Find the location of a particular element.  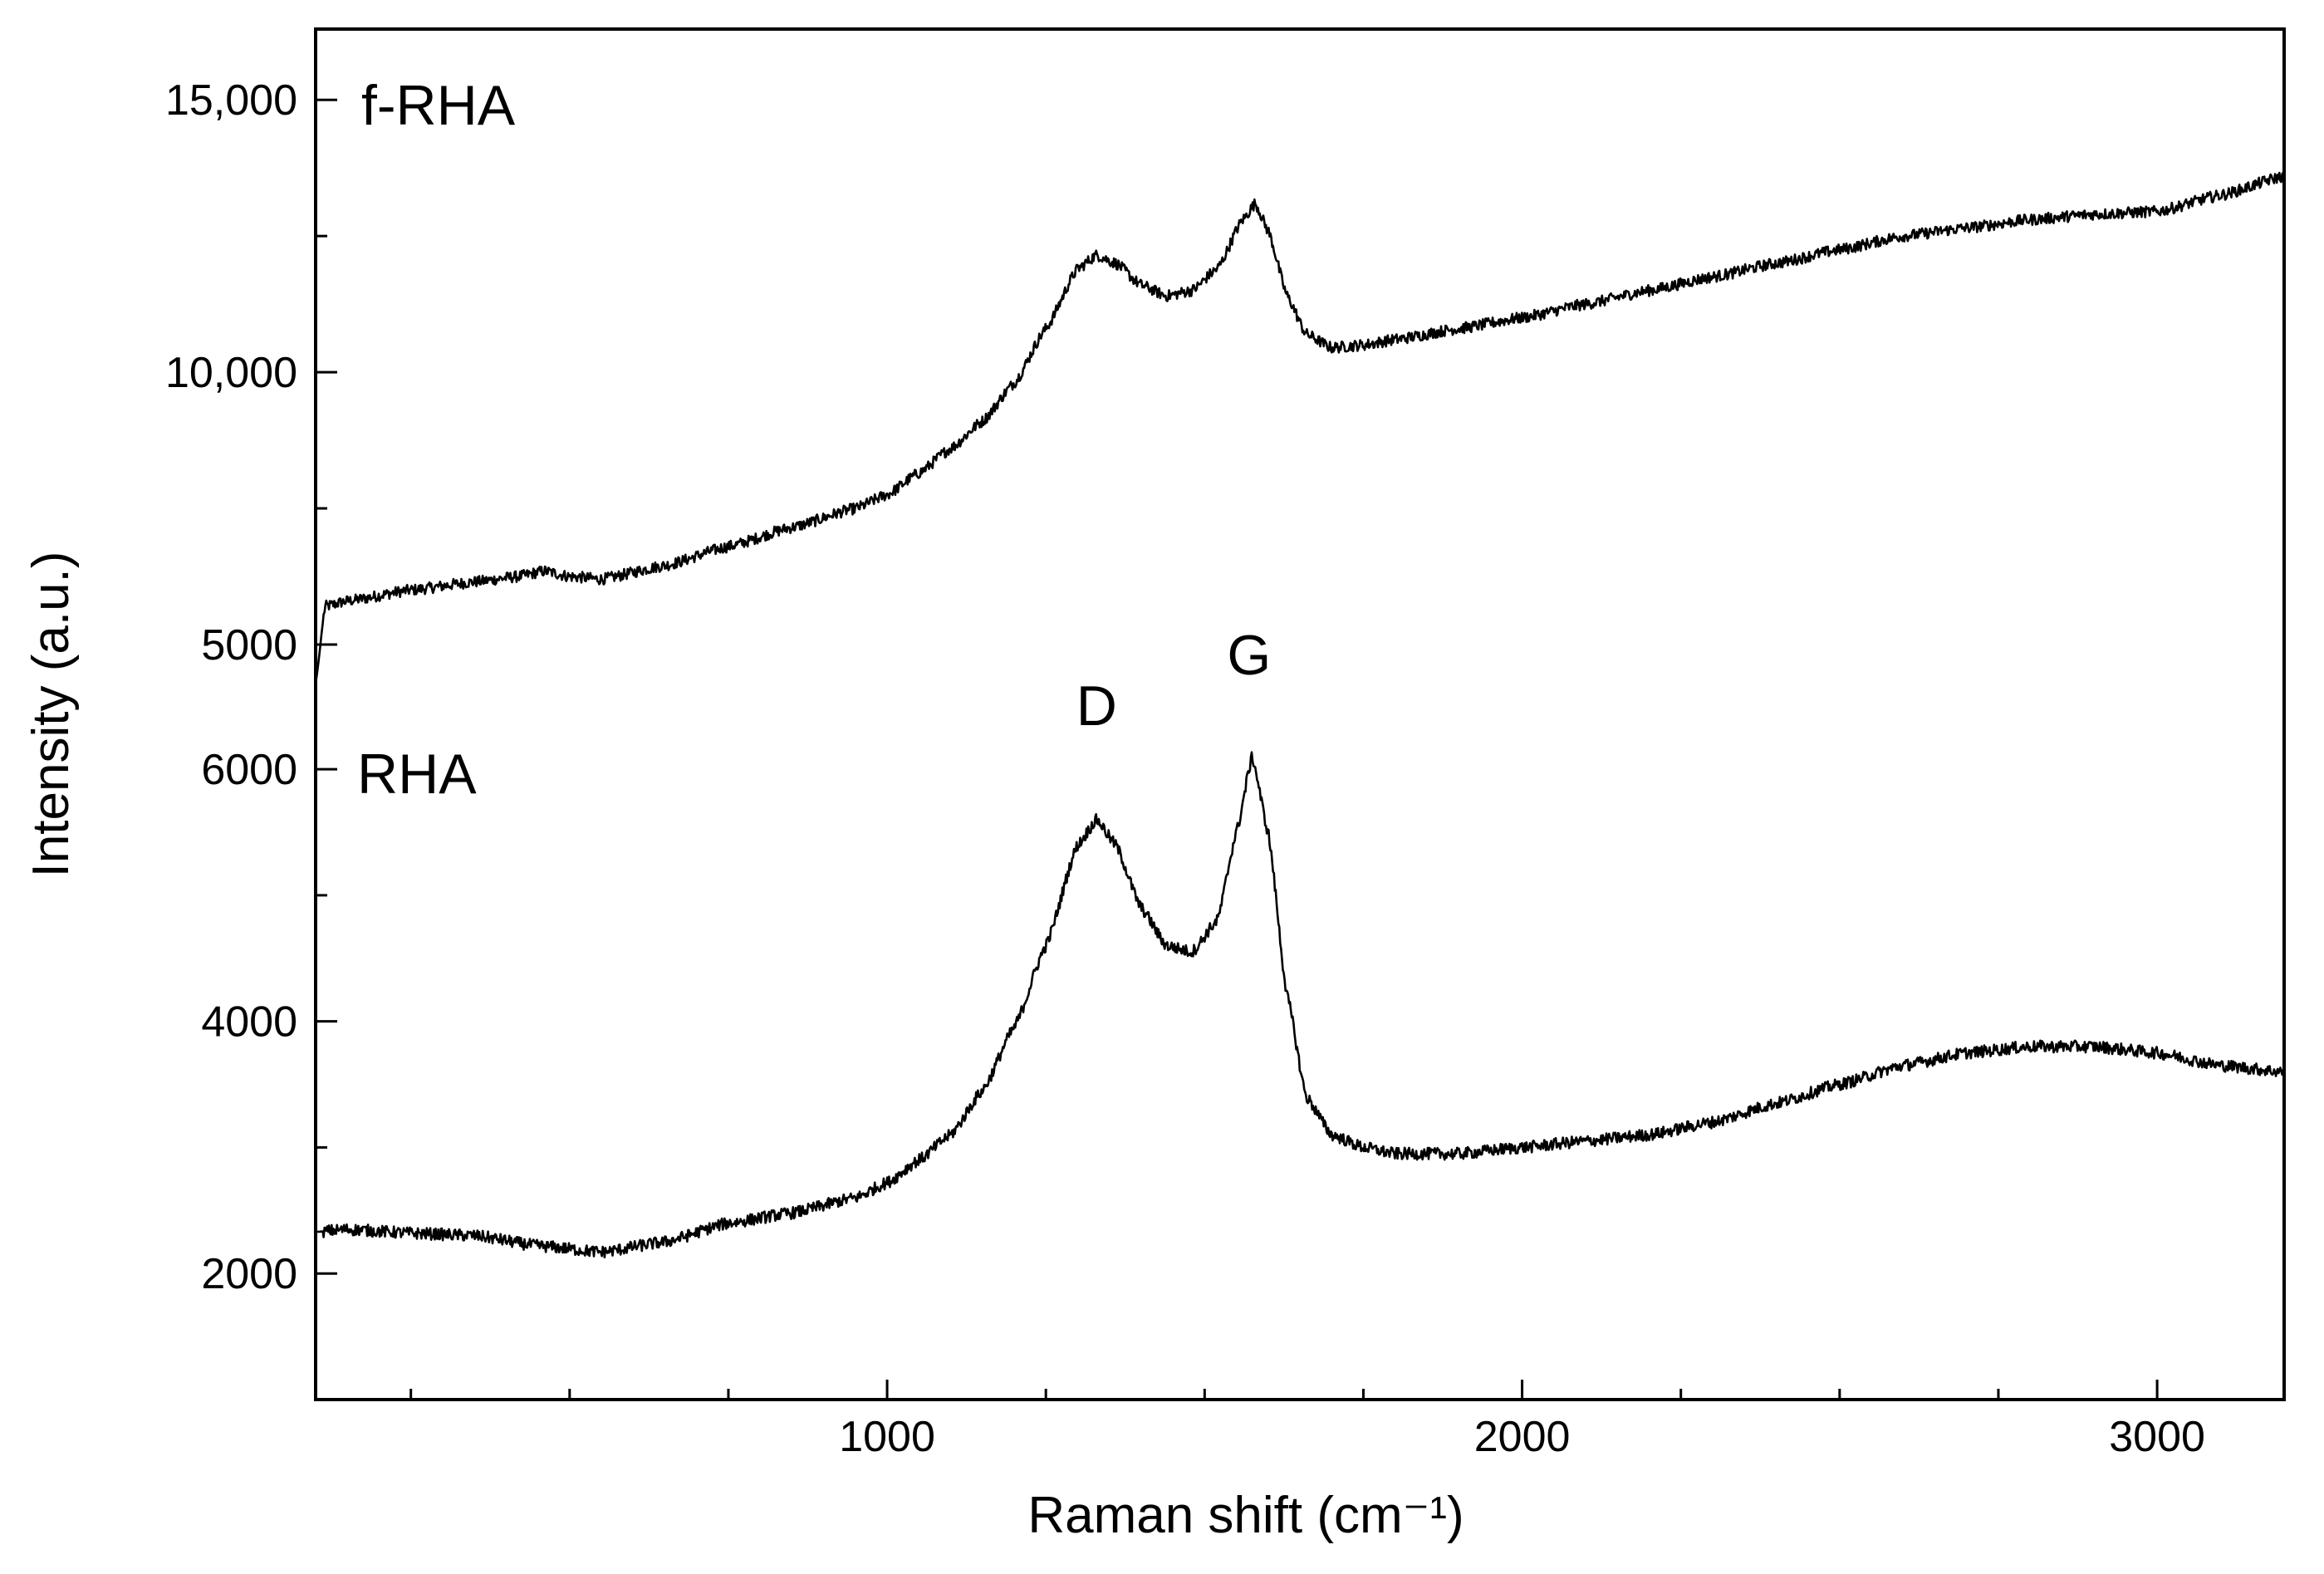

y-tick-label-f-RHA: 15,000 is located at coordinates (231, 100).